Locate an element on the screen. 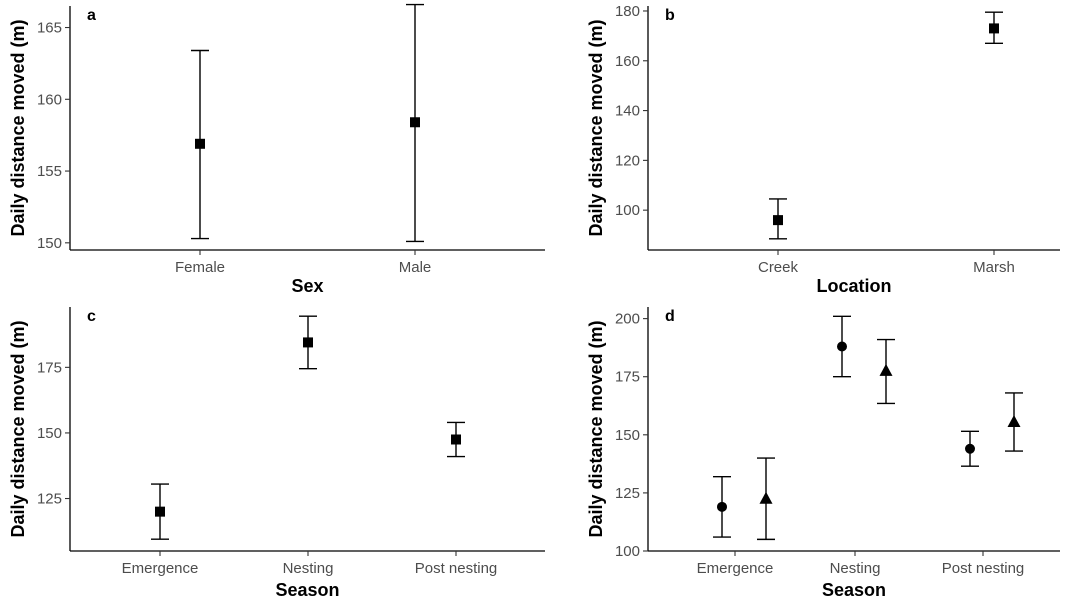 This screenshot has height=597, width=1067. y-tick-label: 140 is located at coordinates (627, 111).